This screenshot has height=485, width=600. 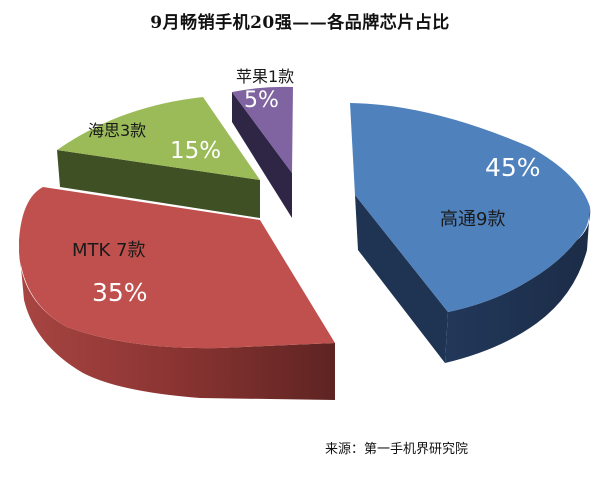 I want to click on percent-apple: 5%, so click(x=261, y=100).